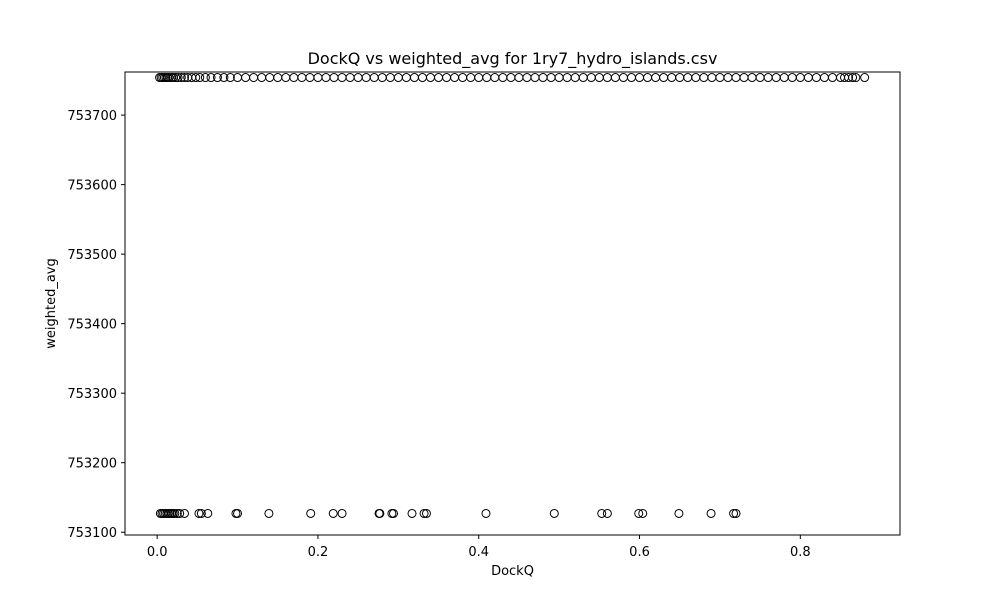  What do you see at coordinates (92, 325) in the screenshot?
I see `y-tick-label: 753400` at bounding box center [92, 325].